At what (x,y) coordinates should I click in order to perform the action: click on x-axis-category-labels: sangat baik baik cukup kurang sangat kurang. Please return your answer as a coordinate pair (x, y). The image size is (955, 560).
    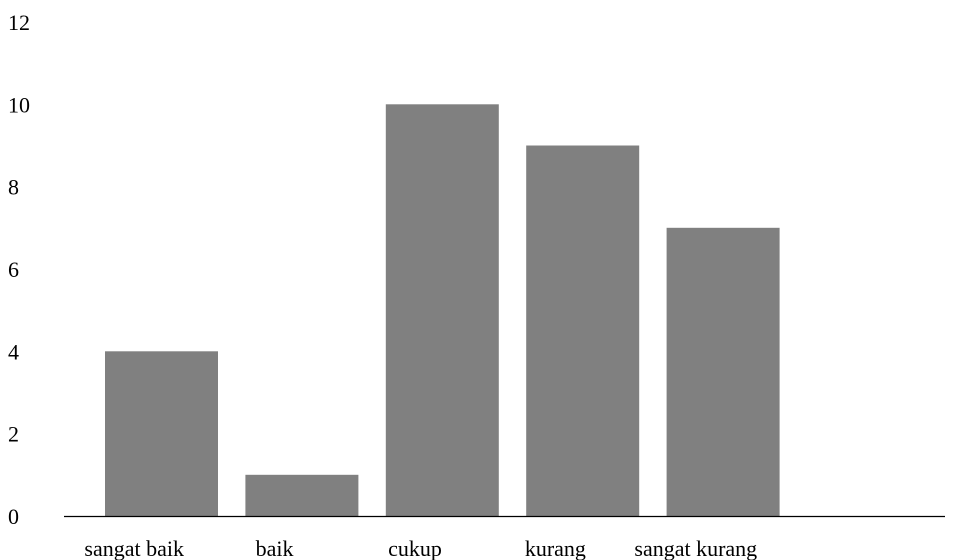
    Looking at the image, I should click on (420, 548).